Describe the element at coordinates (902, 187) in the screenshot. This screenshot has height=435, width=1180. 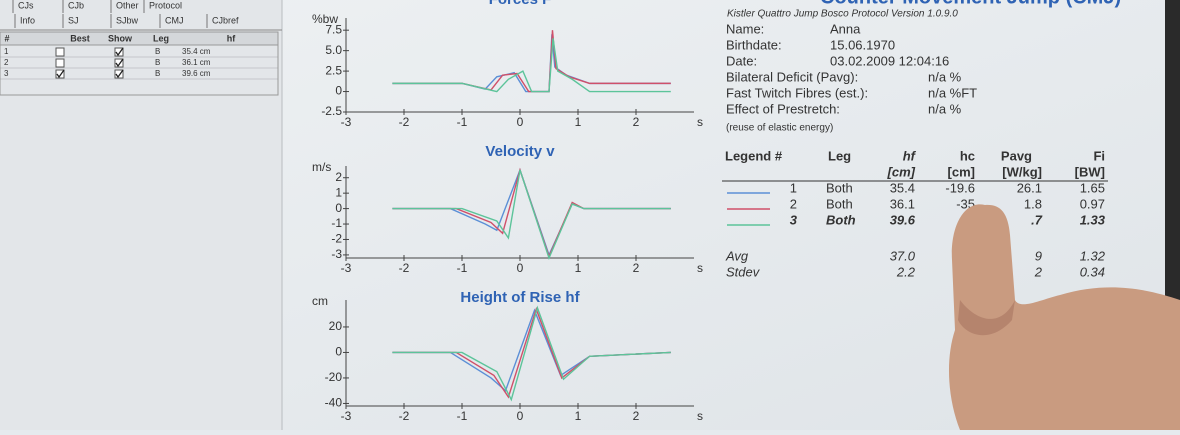
I see `row-hf: 35.4` at that location.